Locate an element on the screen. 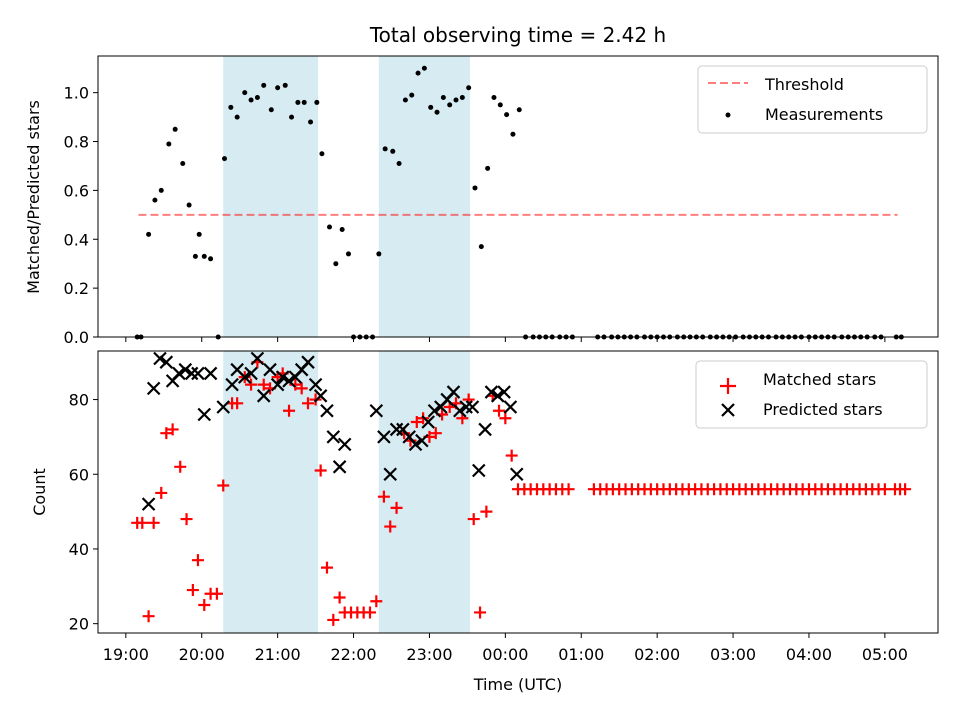 This screenshot has height=720, width=960. y-tick-label: 0.8 is located at coordinates (76, 142).